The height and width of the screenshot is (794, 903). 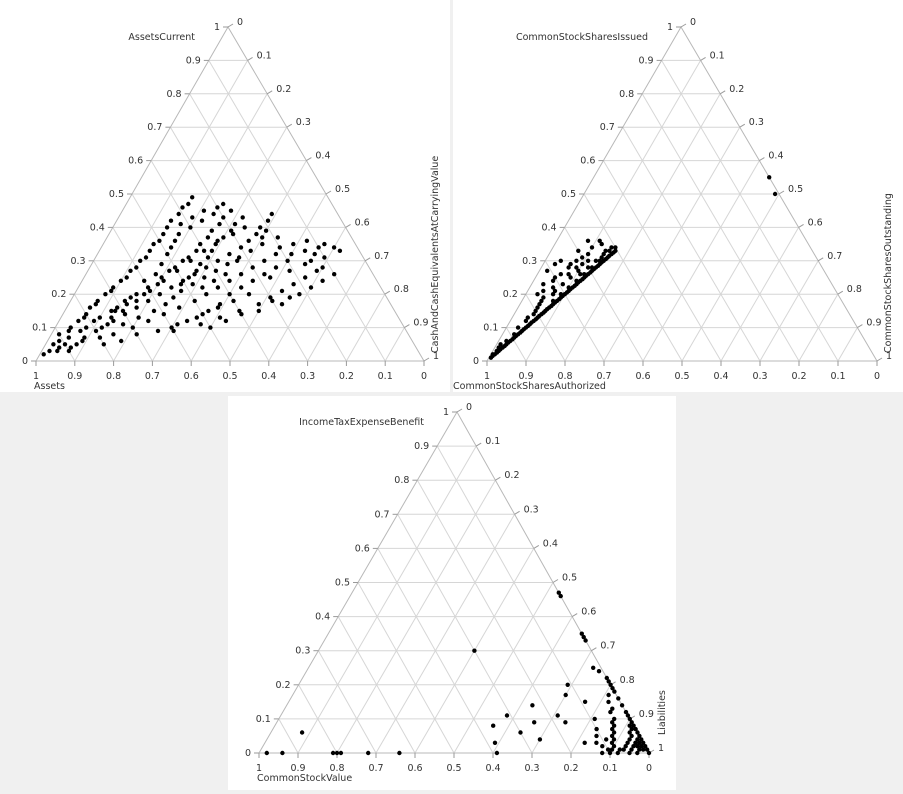 What do you see at coordinates (759, 376) in the screenshot?
I see `tick-label-bottom-axis: 0.3` at bounding box center [759, 376].